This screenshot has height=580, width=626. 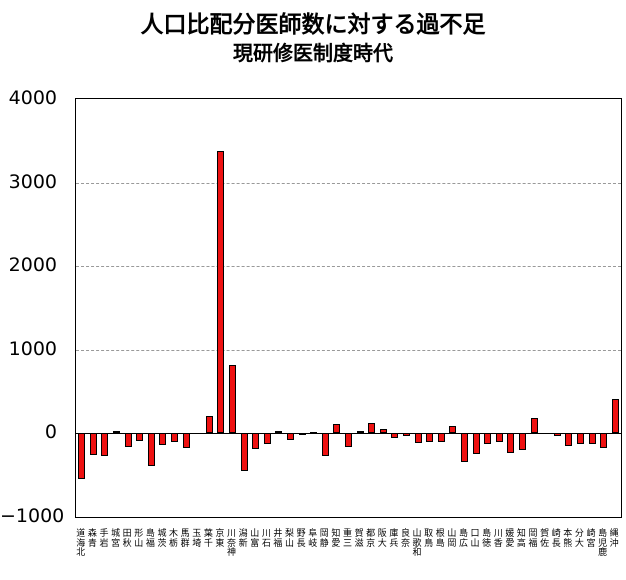 I want to click on x-tick-char: 福, so click(x=533, y=543).